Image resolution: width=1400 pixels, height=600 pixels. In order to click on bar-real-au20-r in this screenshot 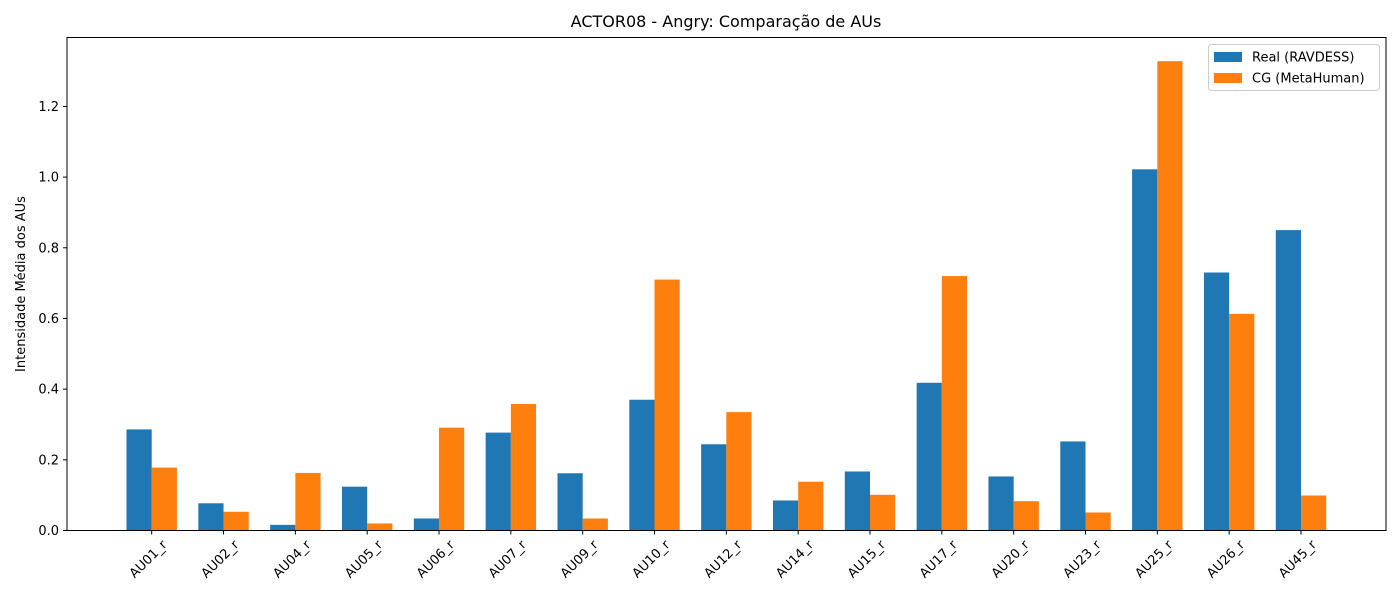, I will do `click(1001, 503)`.